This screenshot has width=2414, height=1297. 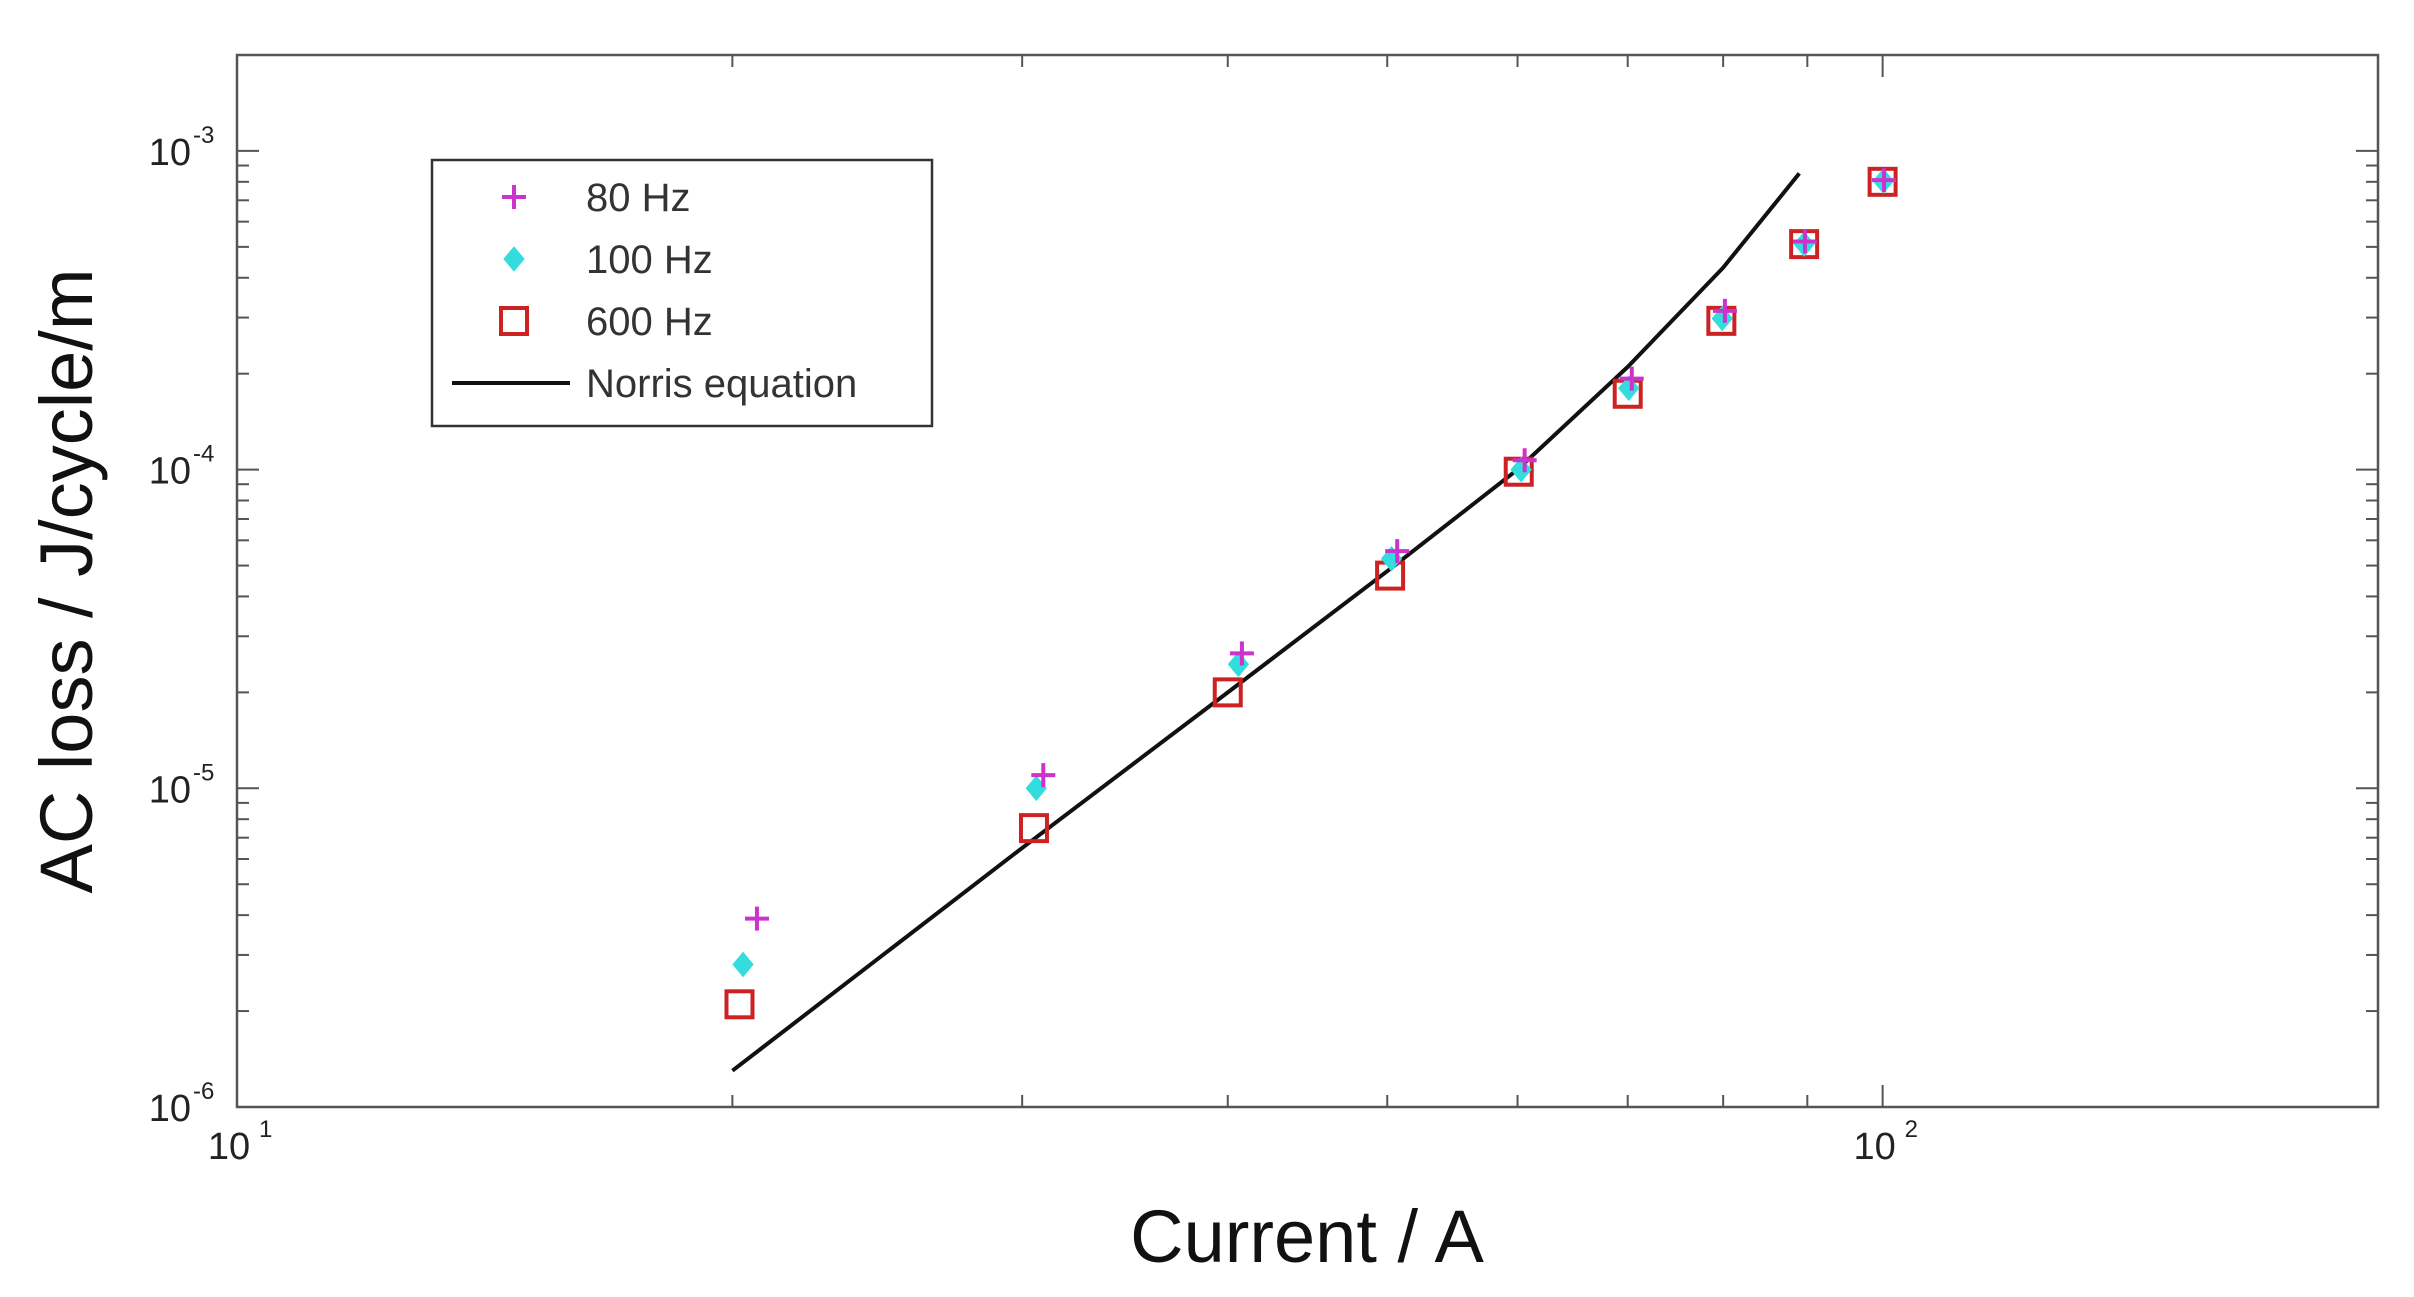 What do you see at coordinates (514, 197) in the screenshot?
I see `legend-marker-plus` at bounding box center [514, 197].